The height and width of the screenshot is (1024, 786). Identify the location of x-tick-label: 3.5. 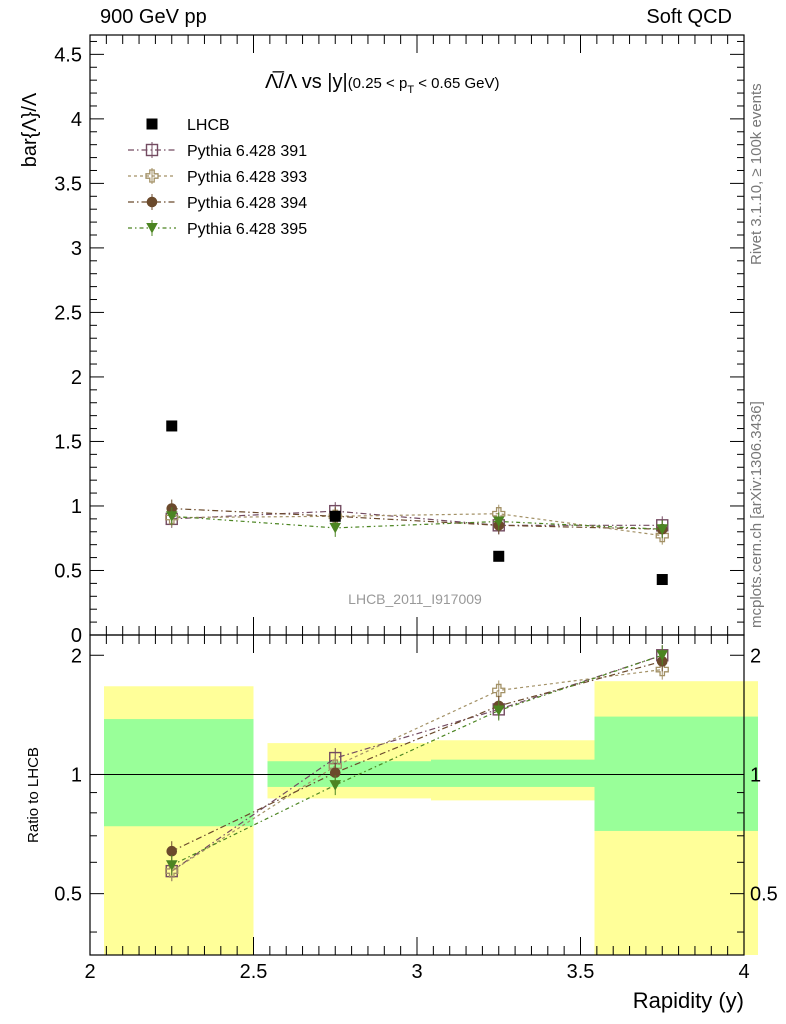
(581, 972).